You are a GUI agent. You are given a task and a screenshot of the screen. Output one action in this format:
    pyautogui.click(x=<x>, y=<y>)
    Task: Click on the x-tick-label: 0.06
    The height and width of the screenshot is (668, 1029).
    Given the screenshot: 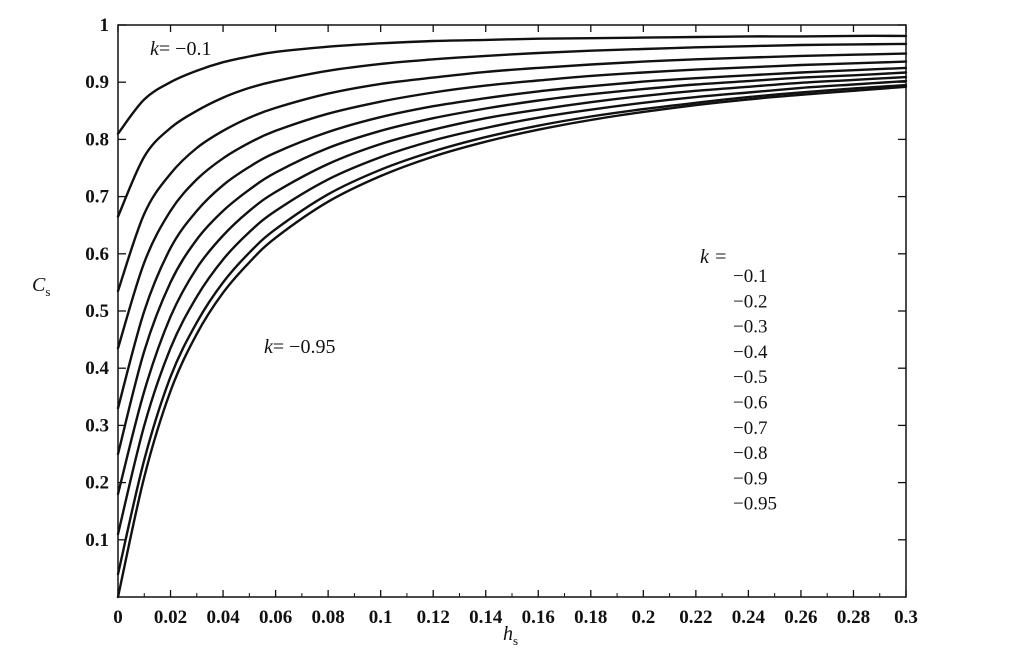 What is the action you would take?
    pyautogui.click(x=275, y=617)
    